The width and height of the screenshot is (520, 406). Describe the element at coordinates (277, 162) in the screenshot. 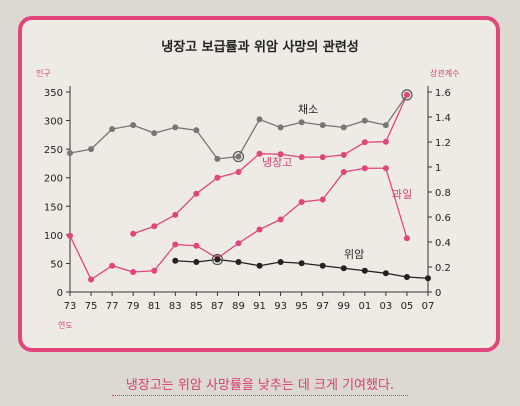

I see `series-label: 냉장고` at that location.